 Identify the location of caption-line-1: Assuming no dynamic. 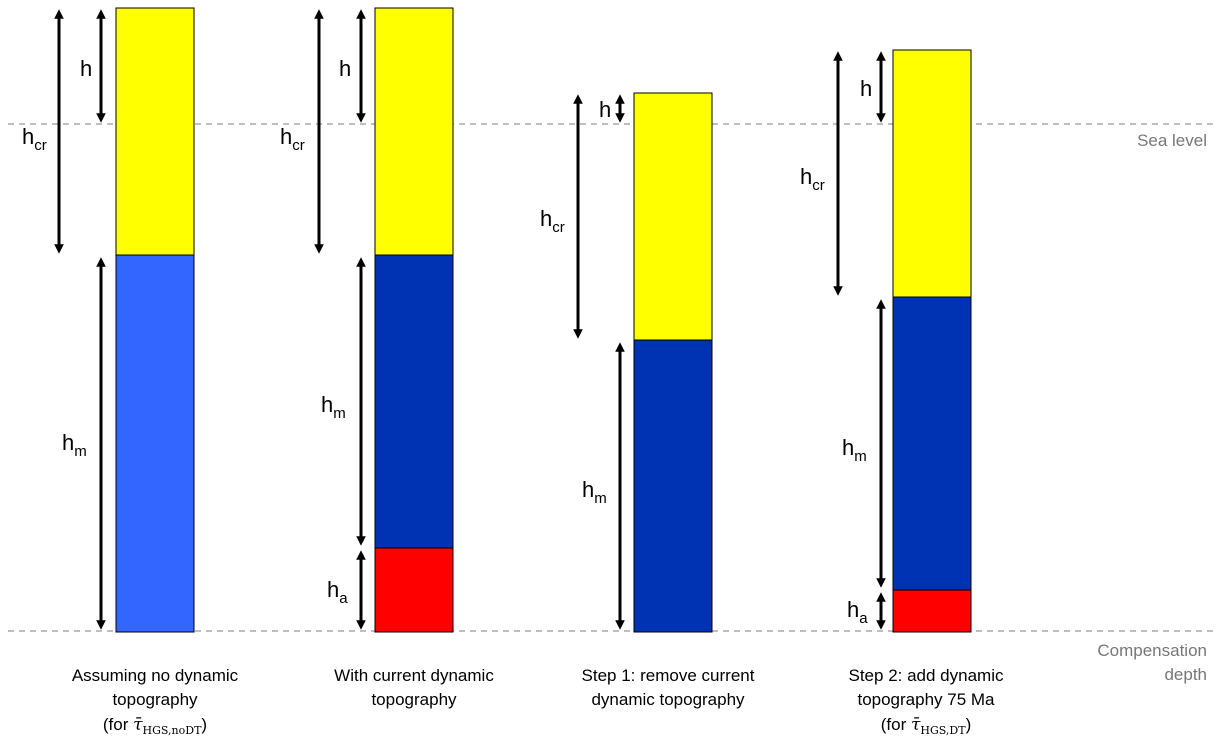
(155, 675).